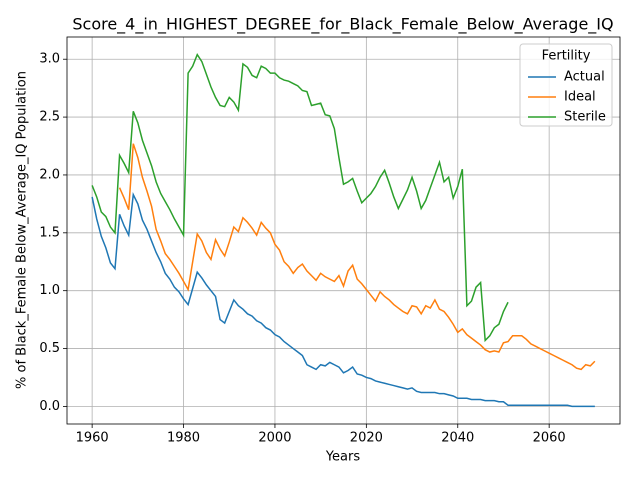 The height and width of the screenshot is (480, 640). I want to click on x-tick-label: 2020, so click(366, 438).